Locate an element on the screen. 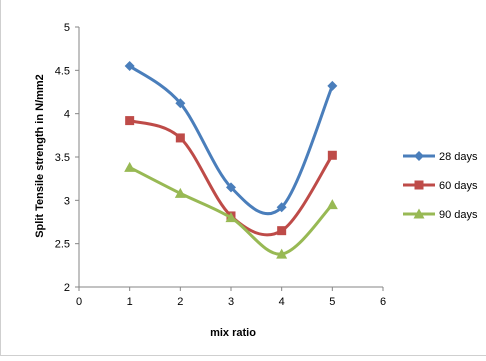  legend: 28 days 60 days 90 days is located at coordinates (440, 186).